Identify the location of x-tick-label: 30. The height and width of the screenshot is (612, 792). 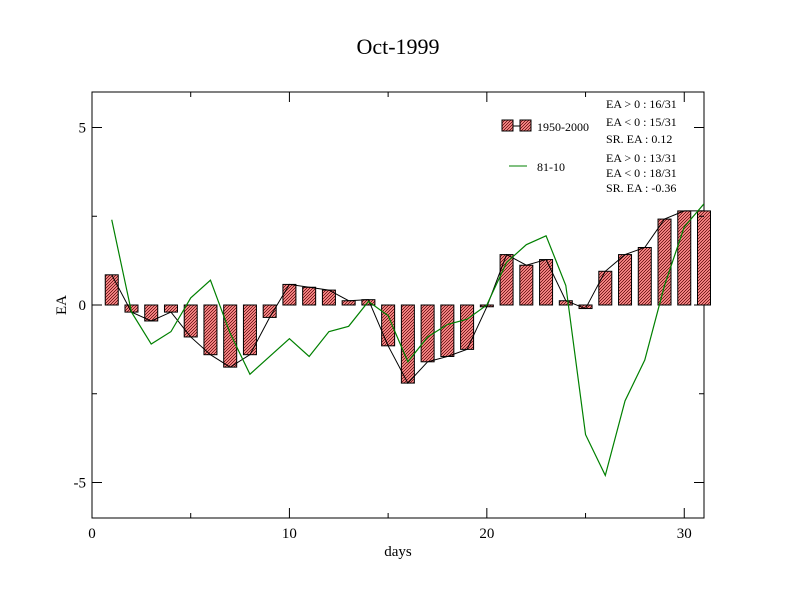
(684, 534).